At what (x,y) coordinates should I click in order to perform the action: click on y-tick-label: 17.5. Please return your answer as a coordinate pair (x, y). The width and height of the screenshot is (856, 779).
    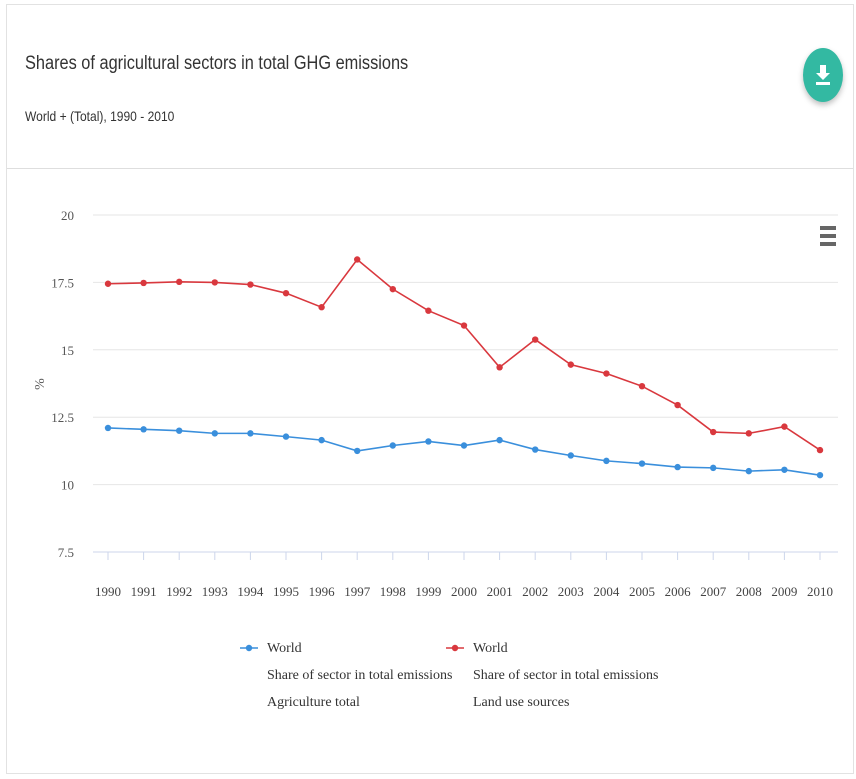
    Looking at the image, I should click on (62, 282).